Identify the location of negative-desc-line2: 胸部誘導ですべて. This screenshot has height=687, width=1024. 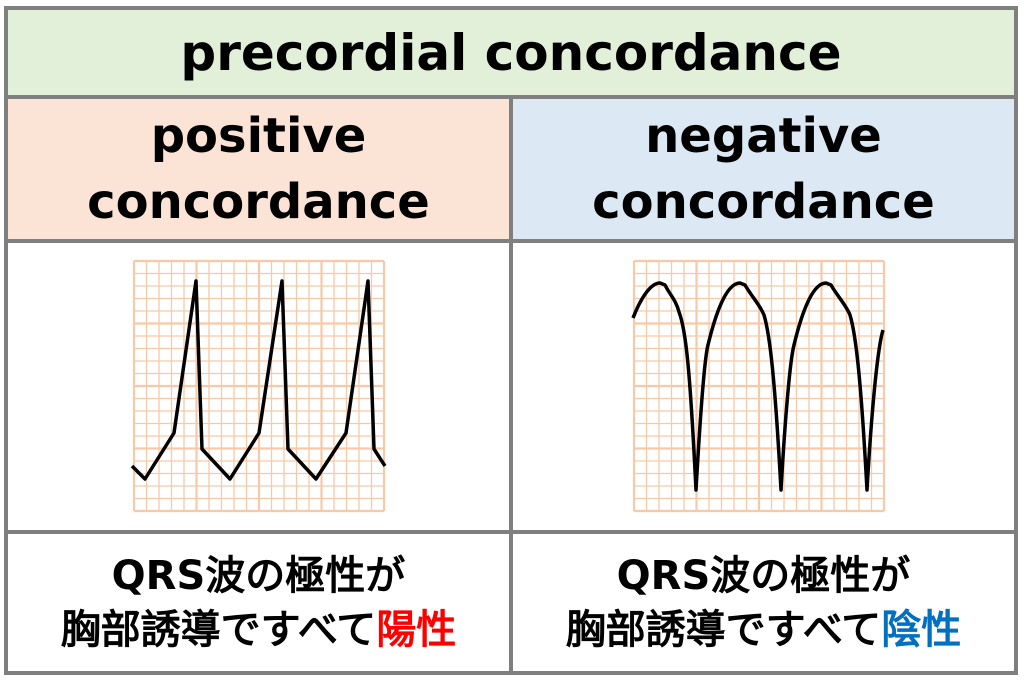
(723, 630).